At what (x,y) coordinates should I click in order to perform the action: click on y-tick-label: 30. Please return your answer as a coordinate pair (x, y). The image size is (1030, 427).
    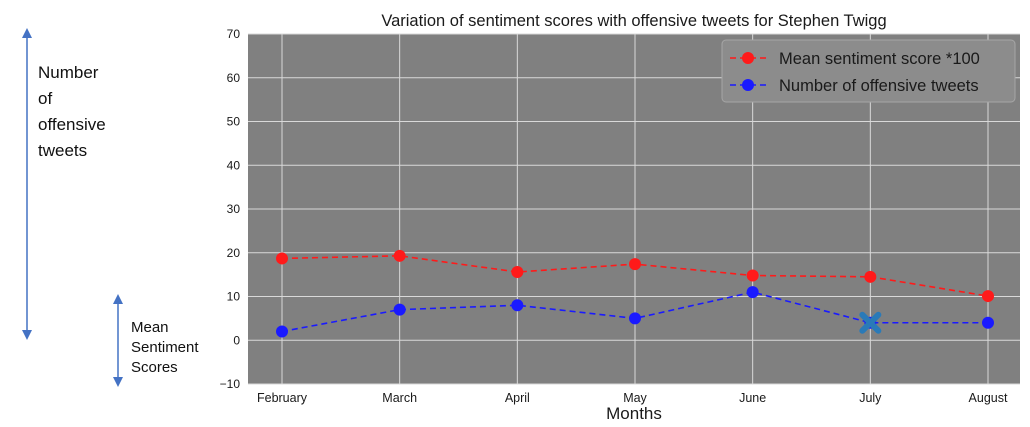
    Looking at the image, I should click on (234, 209).